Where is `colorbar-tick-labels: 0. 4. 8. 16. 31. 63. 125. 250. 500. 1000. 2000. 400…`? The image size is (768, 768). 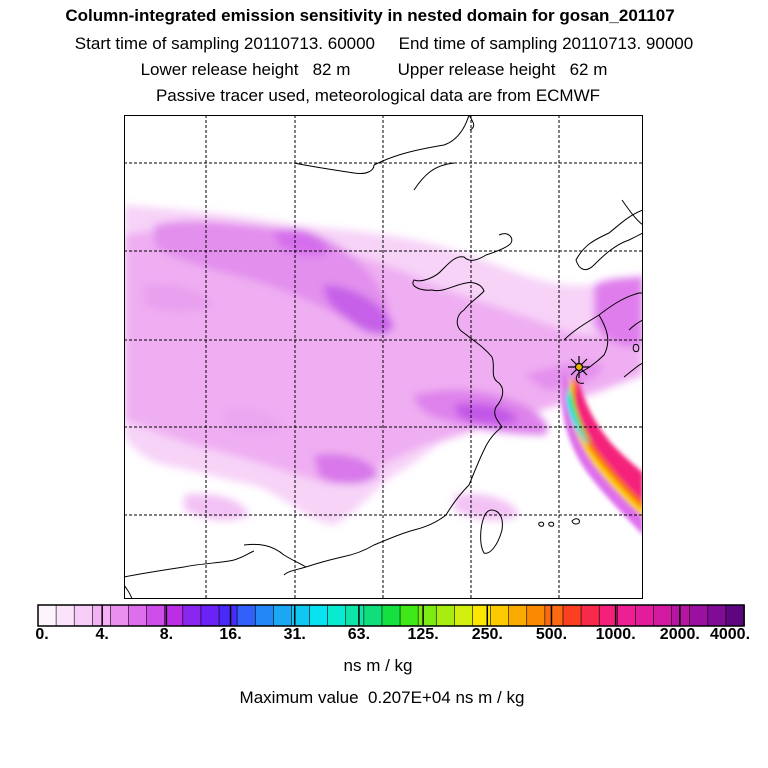
colorbar-tick-labels: 0. 4. 8. 16. 31. 63. 125. 250. 500. 1000. 2000. 400… is located at coordinates (384, 638).